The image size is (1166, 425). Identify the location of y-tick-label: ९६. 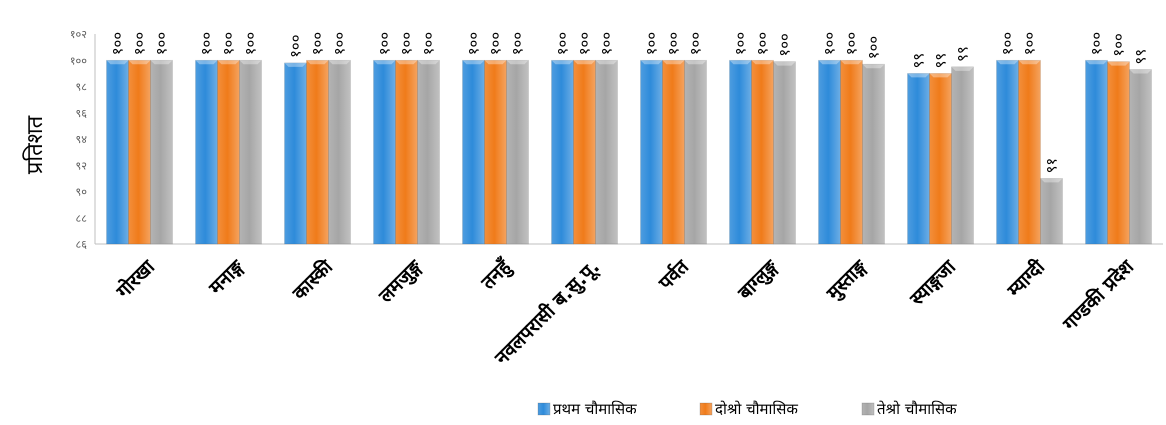
(82, 113).